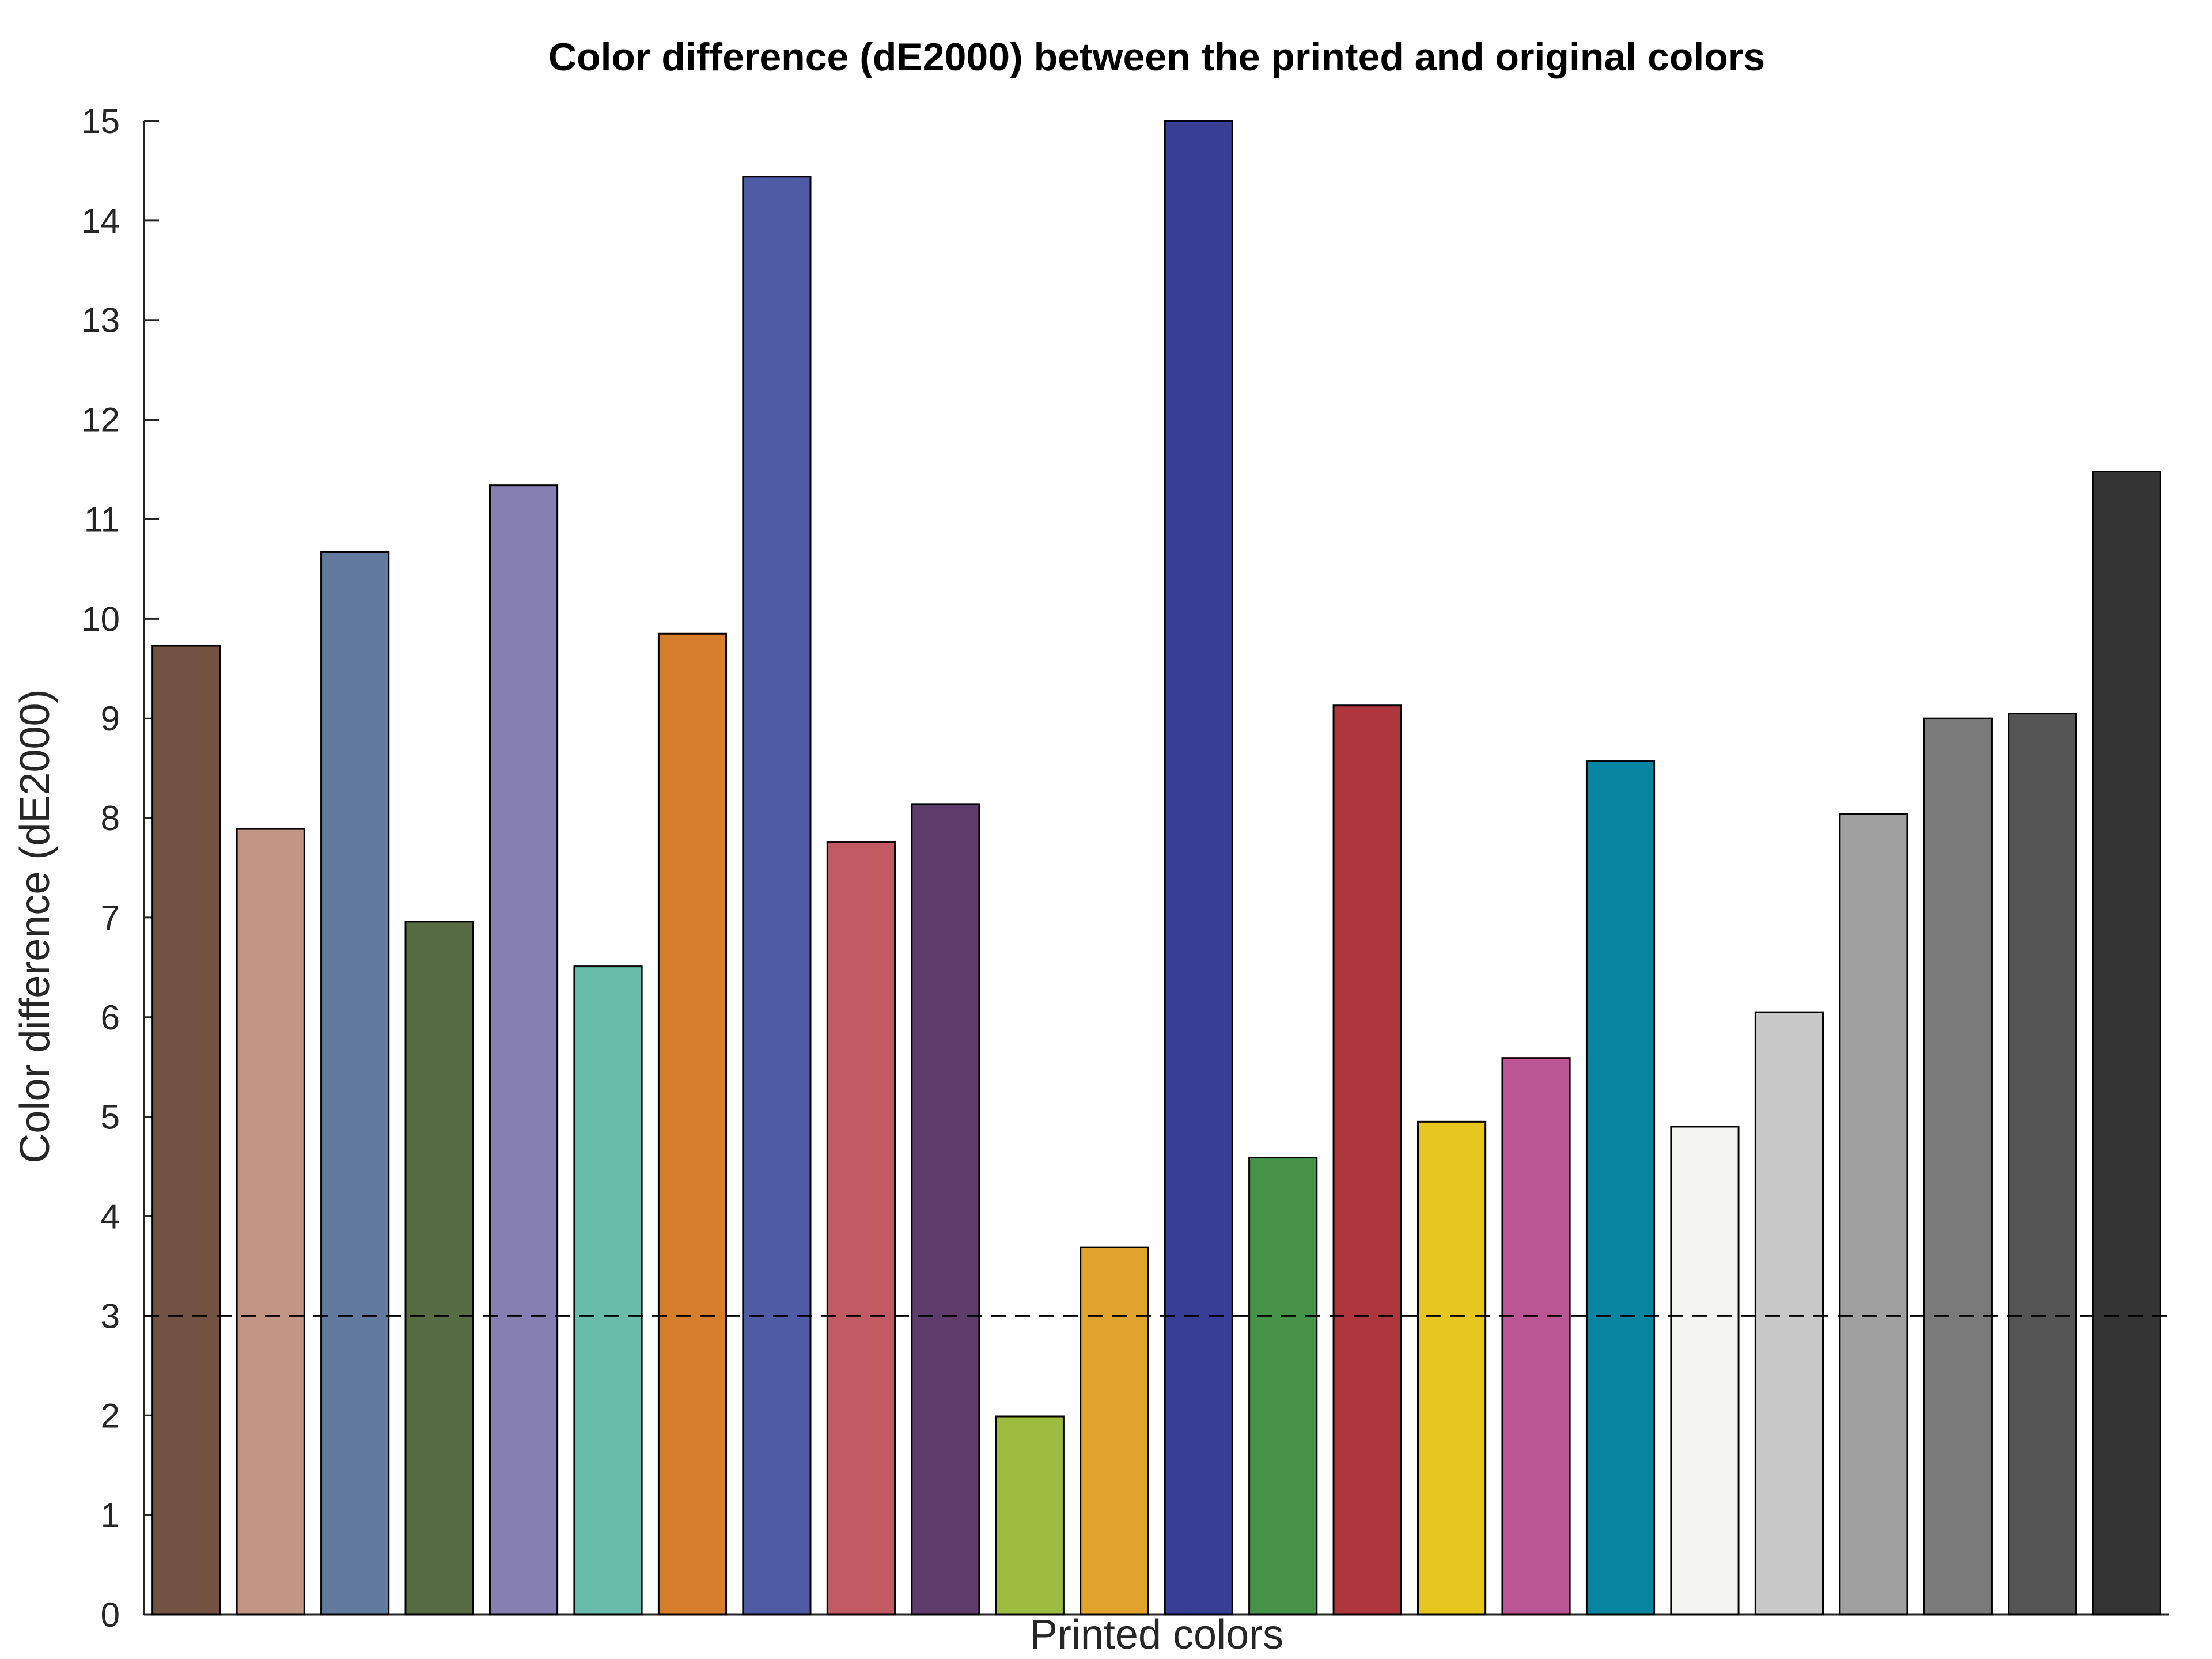  Describe the element at coordinates (102, 519) in the screenshot. I see `y-tick-label: 11` at that location.